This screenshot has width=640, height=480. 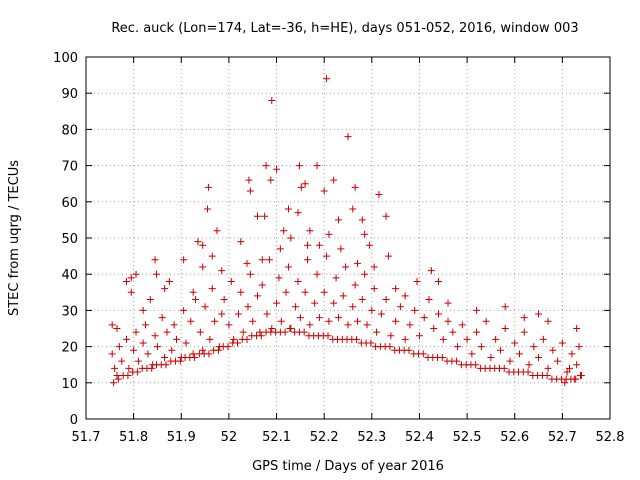 What do you see at coordinates (65, 58) in the screenshot?
I see `y-tick-label: 100` at bounding box center [65, 58].